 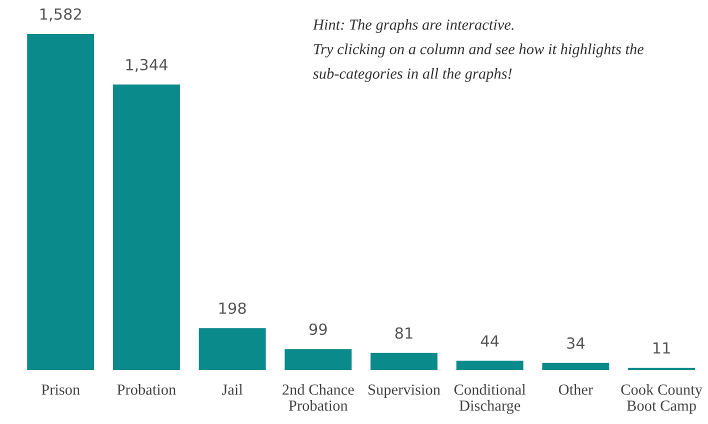 What do you see at coordinates (232, 308) in the screenshot?
I see `data-label: 198` at bounding box center [232, 308].